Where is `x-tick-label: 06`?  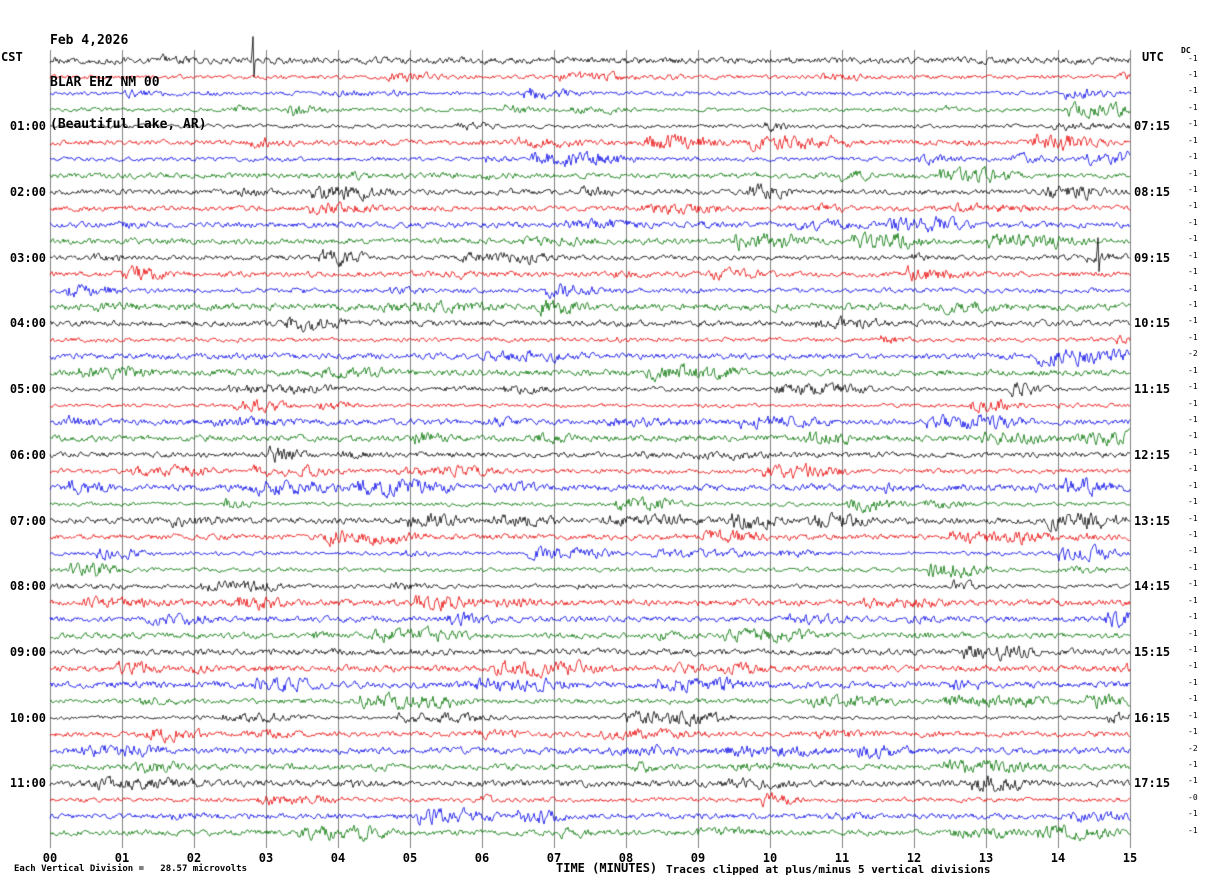 x-tick-label: 06 is located at coordinates (482, 858).